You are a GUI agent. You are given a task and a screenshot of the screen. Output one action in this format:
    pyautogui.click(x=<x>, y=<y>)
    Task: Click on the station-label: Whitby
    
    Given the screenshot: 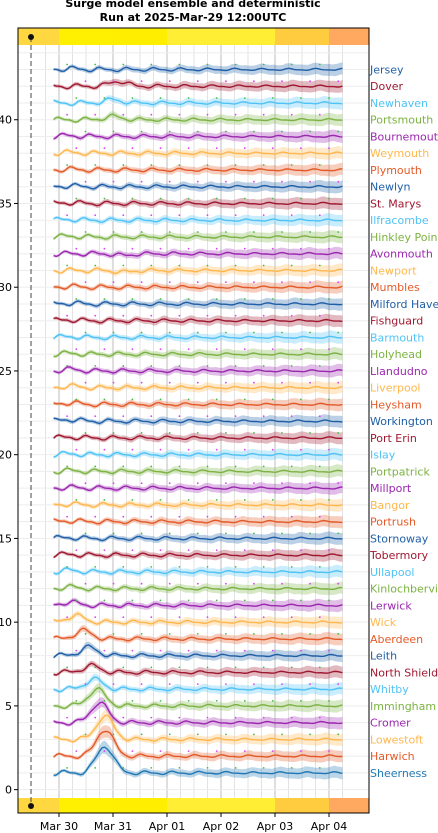 What is the action you would take?
    pyautogui.click(x=389, y=689)
    